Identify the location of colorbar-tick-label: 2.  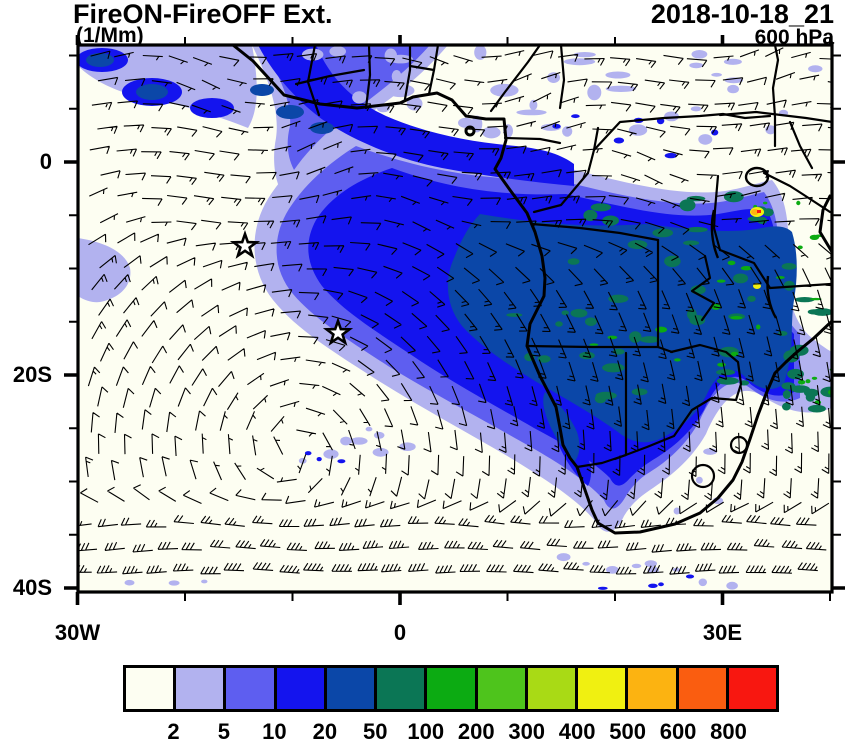
(173, 731).